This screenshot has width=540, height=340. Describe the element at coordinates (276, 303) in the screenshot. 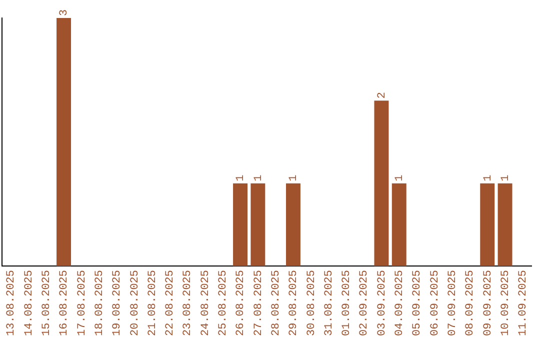

I see `x-tick-label: 28.08.2025` at that location.